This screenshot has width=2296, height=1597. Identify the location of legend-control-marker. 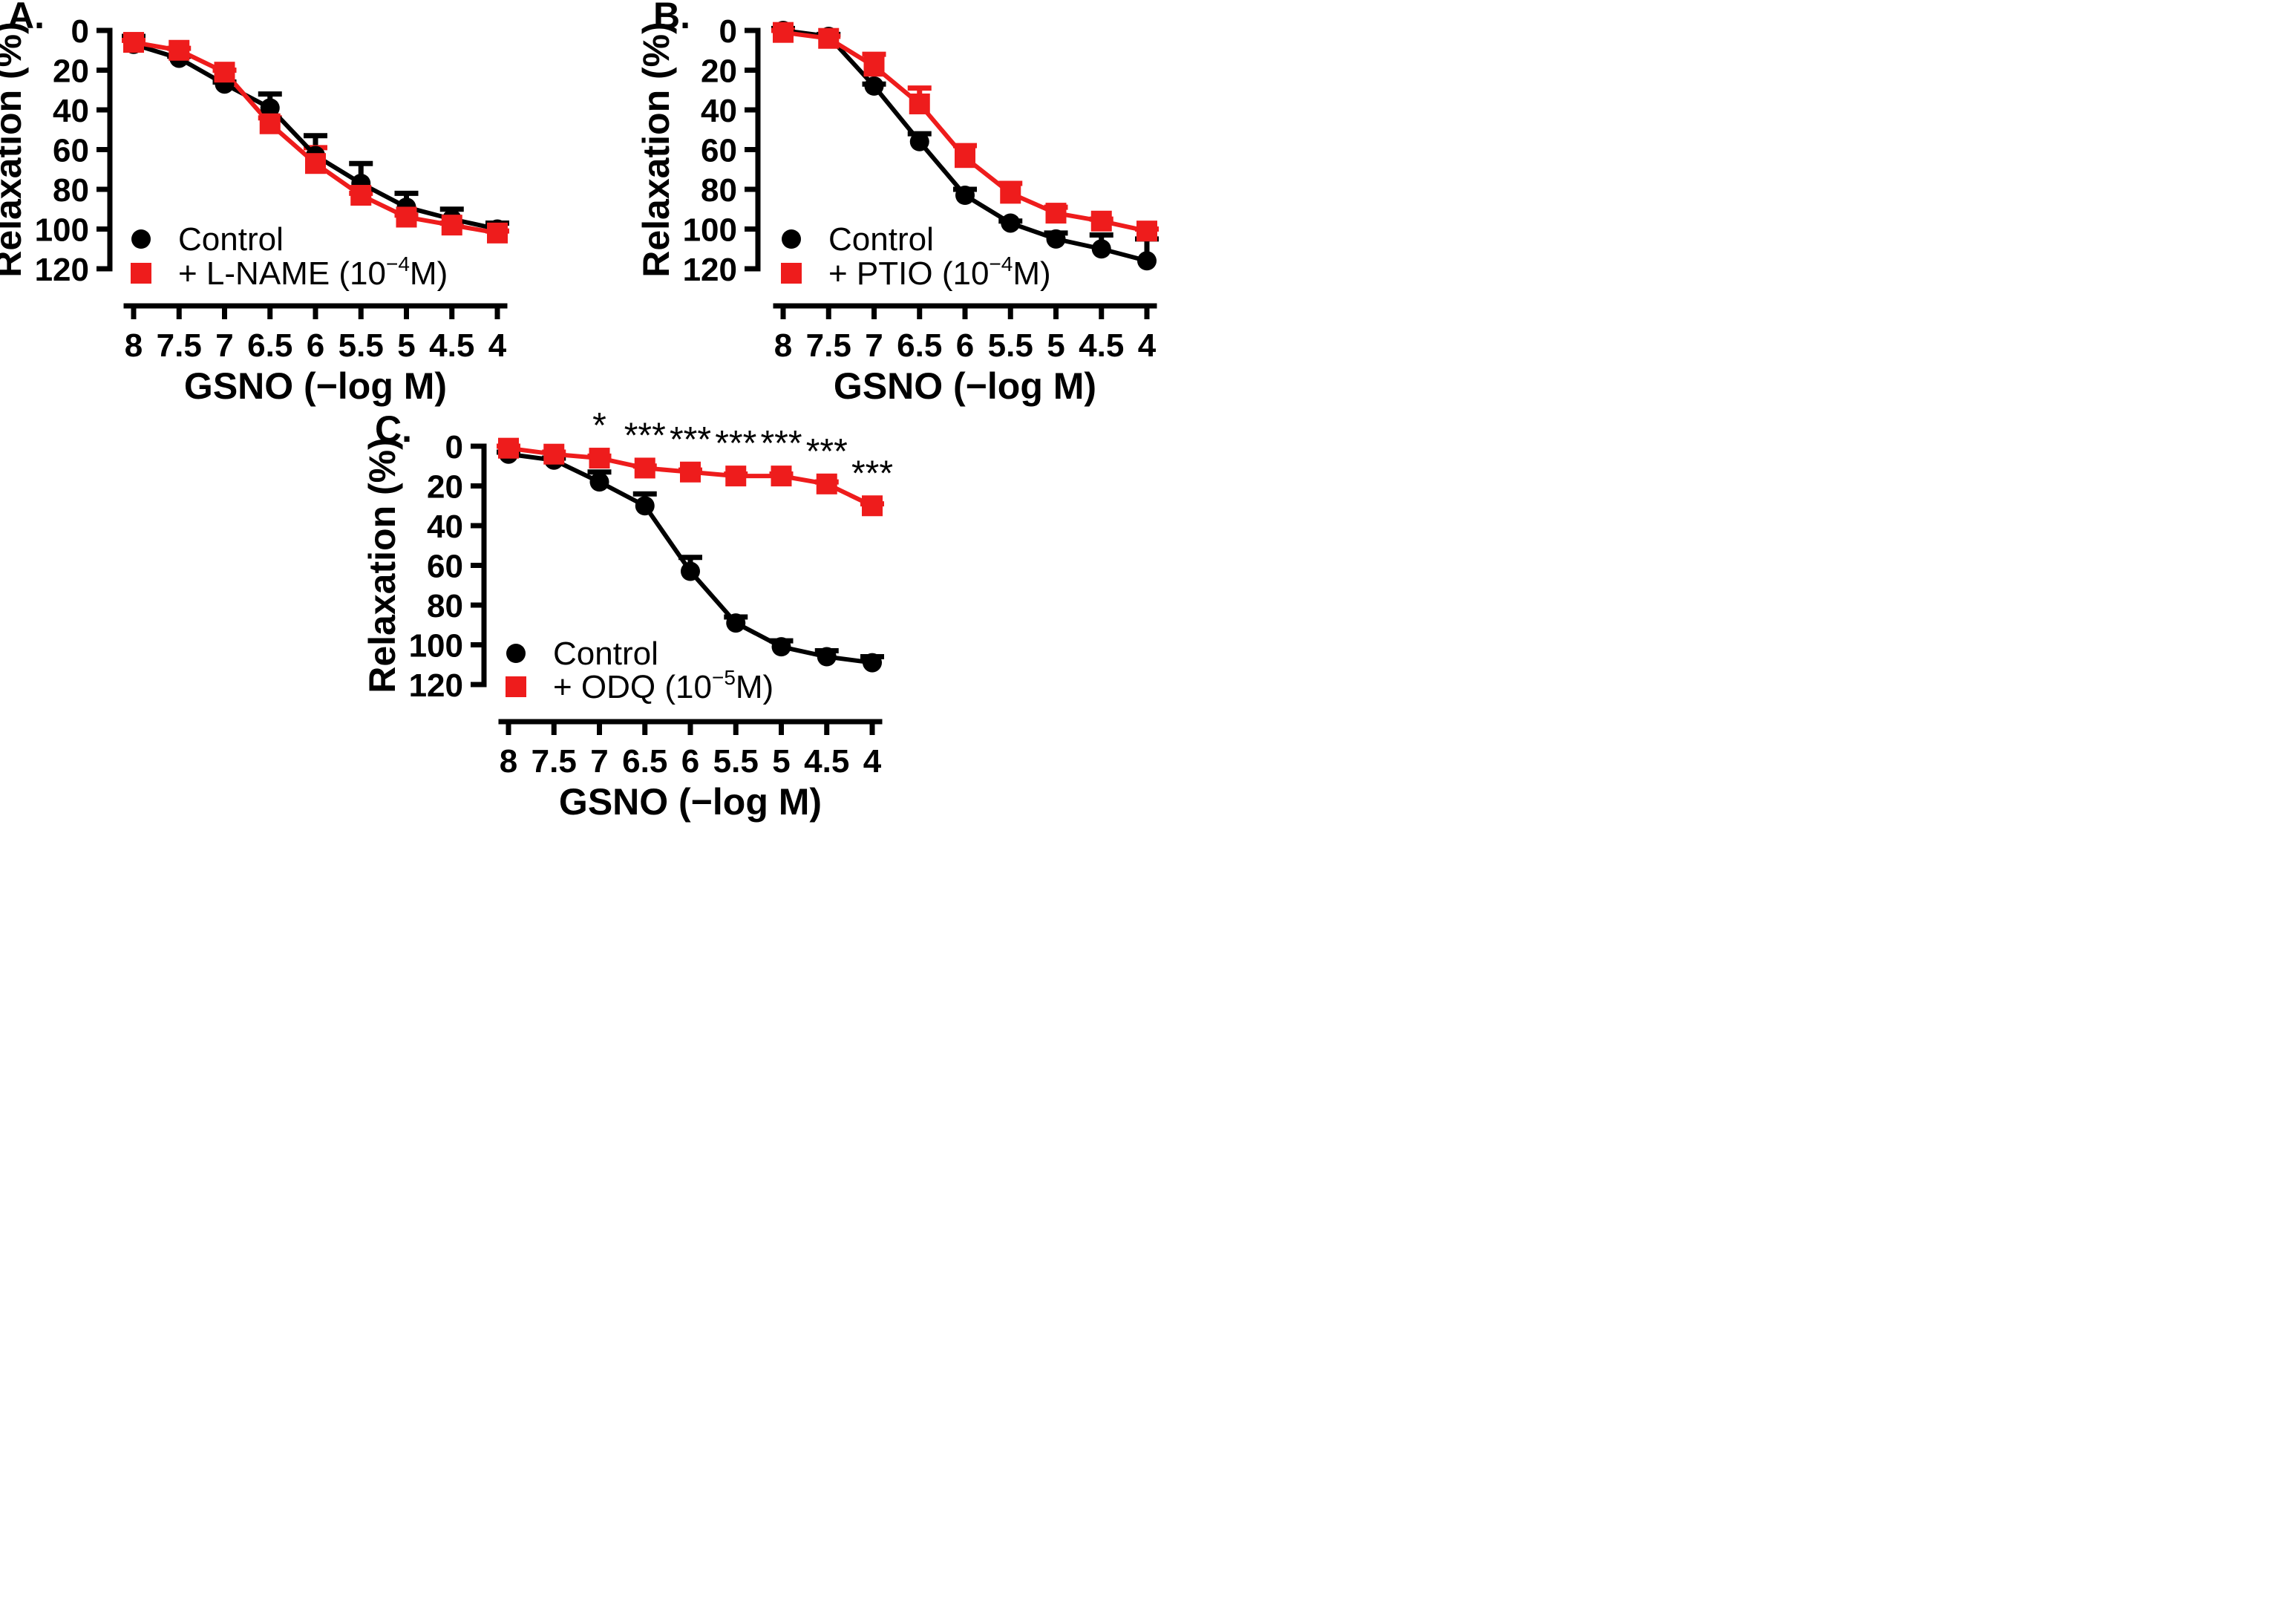
(516, 653).